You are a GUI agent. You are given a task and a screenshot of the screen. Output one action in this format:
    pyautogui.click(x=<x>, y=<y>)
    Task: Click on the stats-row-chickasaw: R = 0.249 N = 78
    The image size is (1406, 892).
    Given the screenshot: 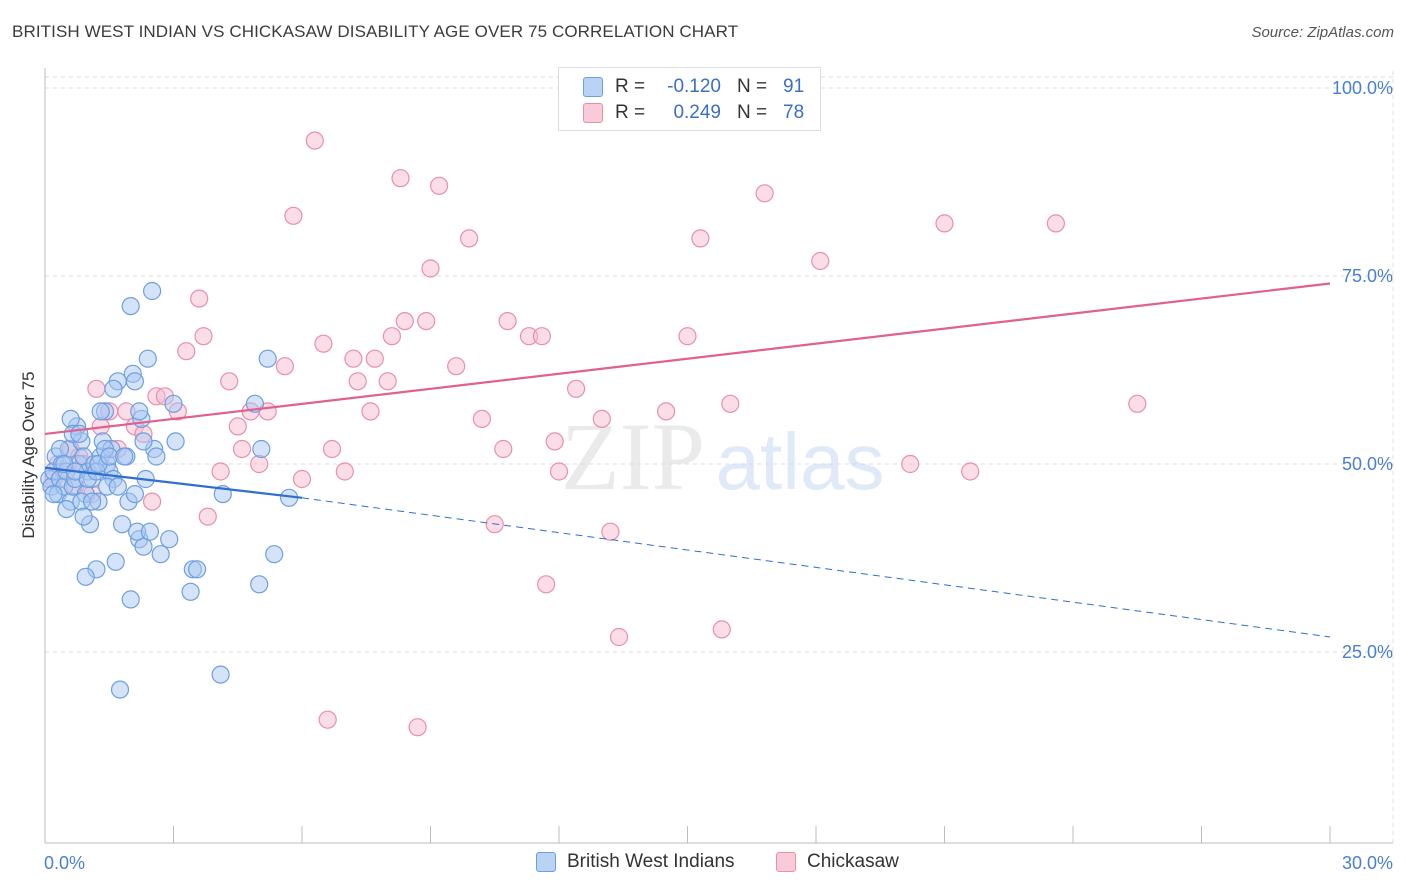 What is the action you would take?
    pyautogui.click(x=693, y=113)
    